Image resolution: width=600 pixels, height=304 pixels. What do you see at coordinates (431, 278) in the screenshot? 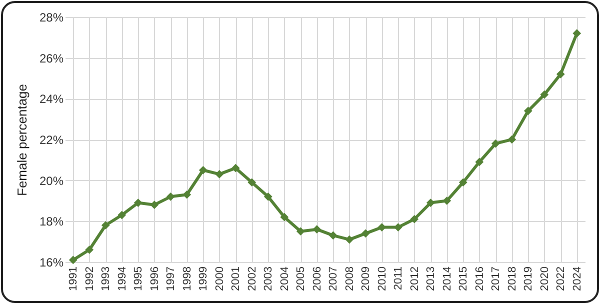
I see `x-tick-label: 2013` at bounding box center [431, 278].